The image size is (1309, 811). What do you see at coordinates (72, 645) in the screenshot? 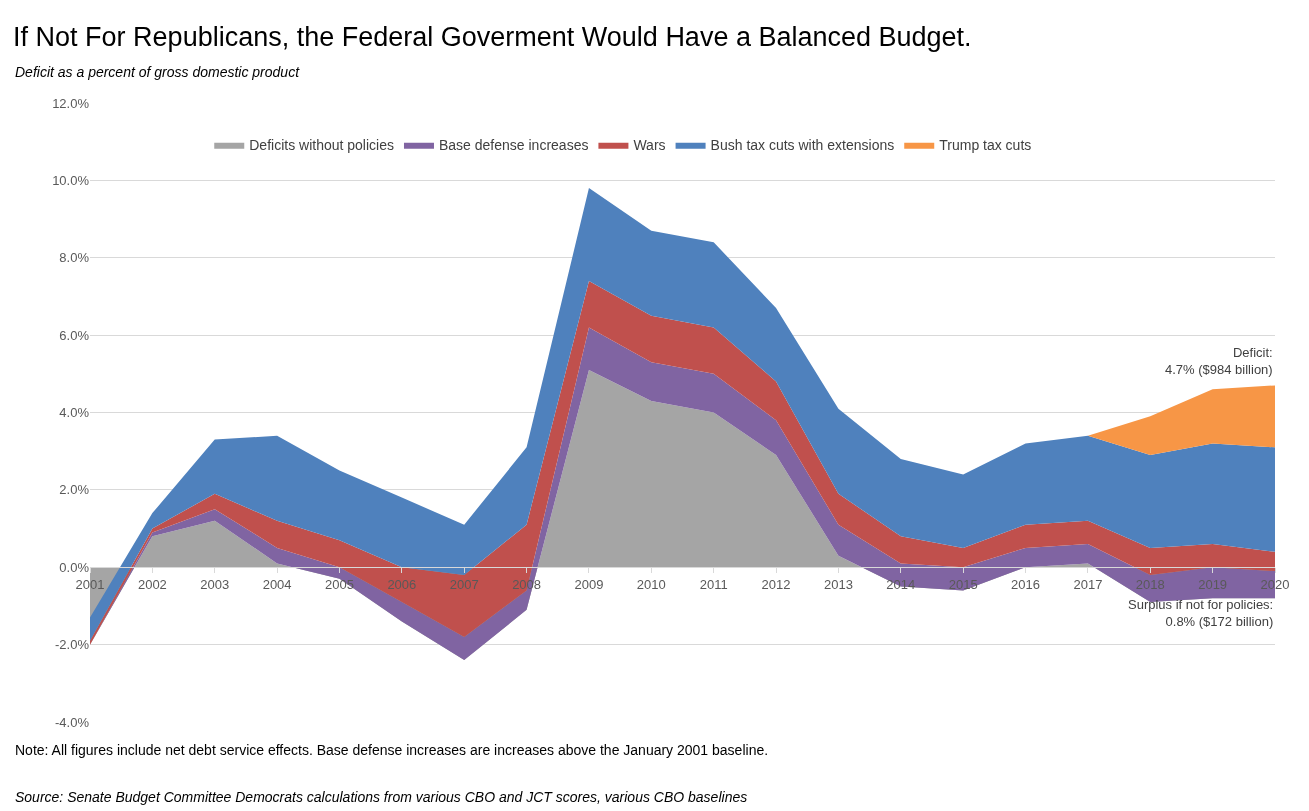
I see `y-tick-label: -2.0%` at bounding box center [72, 645].